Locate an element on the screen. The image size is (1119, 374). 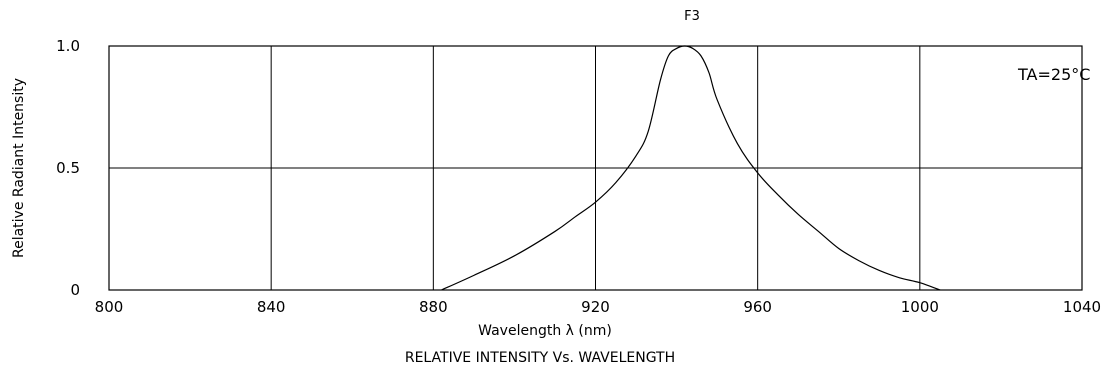
x-tick-label: 1040 is located at coordinates (1082, 307).